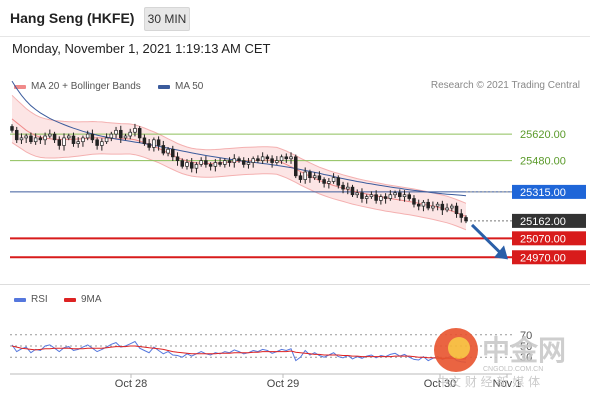 The image size is (590, 400). I want to click on watermark-tagline: 中文 财 经 新 媒 体, so click(488, 381).